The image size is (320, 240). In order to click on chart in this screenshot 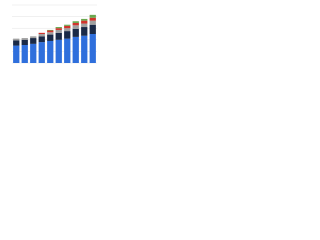, I will do `click(54, 34)`.